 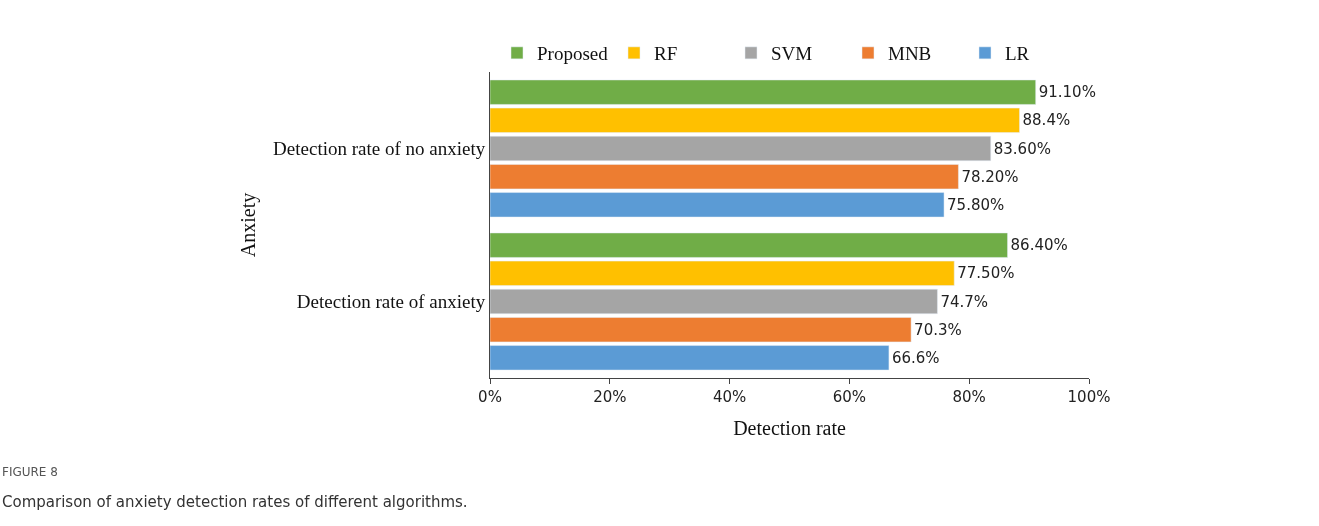 I want to click on data-label: 86.40%, so click(x=1039, y=245).